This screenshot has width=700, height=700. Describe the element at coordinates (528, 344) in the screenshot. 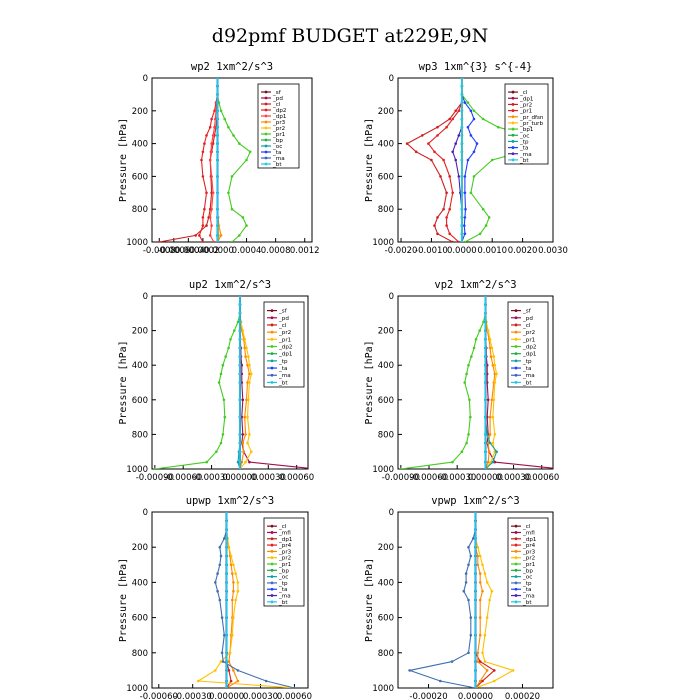

I see `legend-box` at that location.